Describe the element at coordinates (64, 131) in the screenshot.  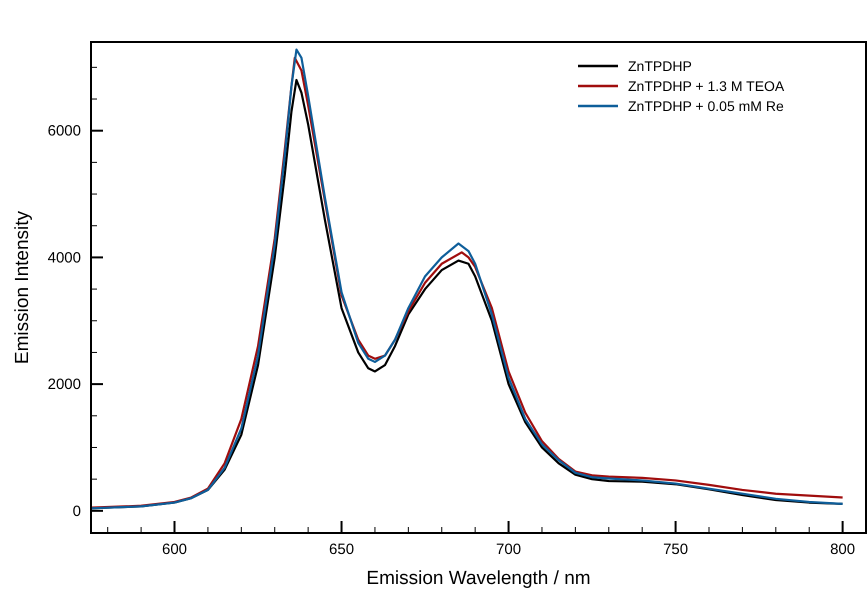
I see `y-tick-label: 6000` at that location.